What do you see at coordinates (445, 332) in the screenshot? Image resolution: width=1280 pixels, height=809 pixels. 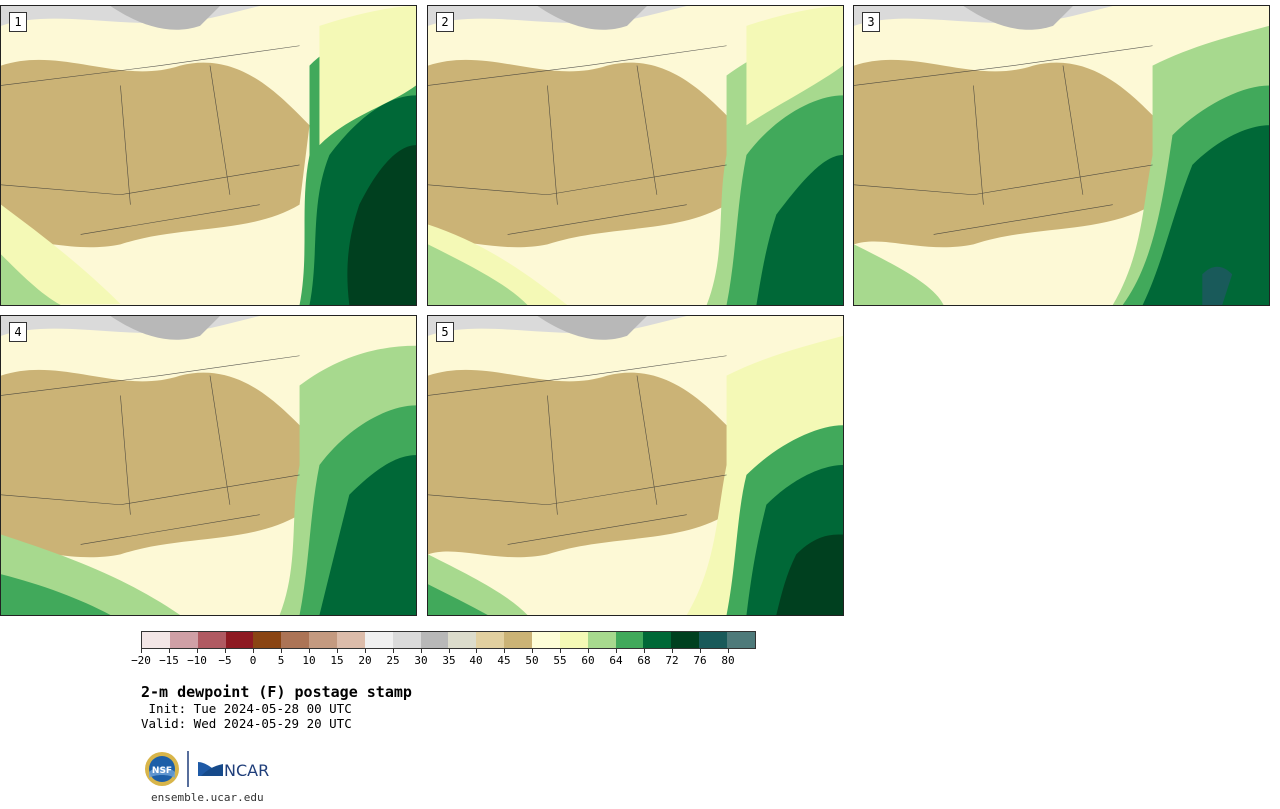 I see `stamp-number: 5` at bounding box center [445, 332].